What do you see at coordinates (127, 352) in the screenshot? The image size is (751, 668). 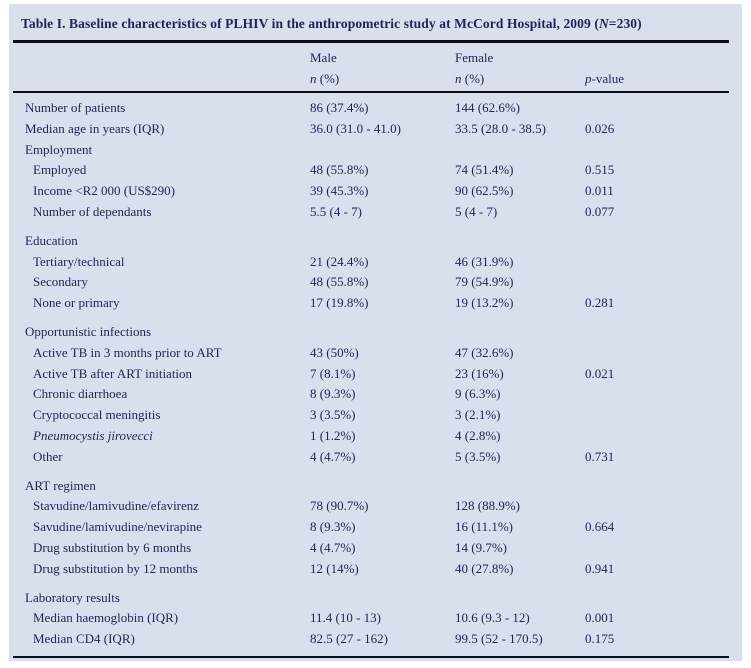 I see `row-label: Active TB in 3 months prior to ART` at bounding box center [127, 352].